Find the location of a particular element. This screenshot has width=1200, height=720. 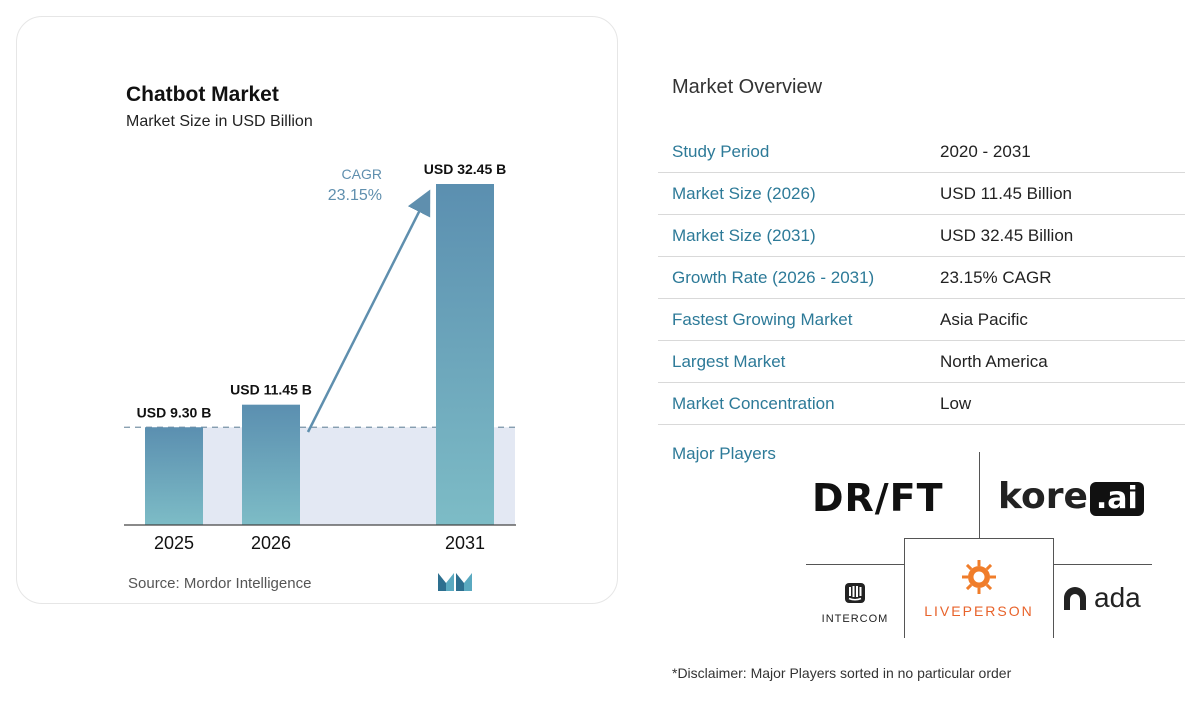

x-tick-label-2026: 2026 is located at coordinates (271, 543).